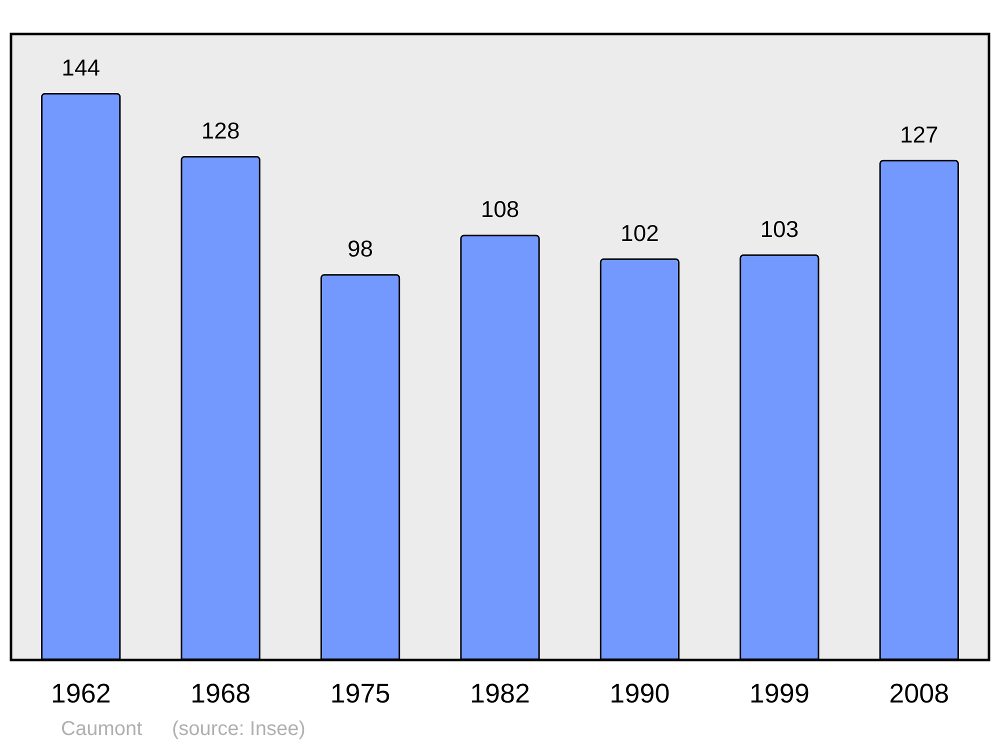 The image size is (1000, 747). What do you see at coordinates (919, 693) in the screenshot?
I see `x-tick-label: 2008` at bounding box center [919, 693].